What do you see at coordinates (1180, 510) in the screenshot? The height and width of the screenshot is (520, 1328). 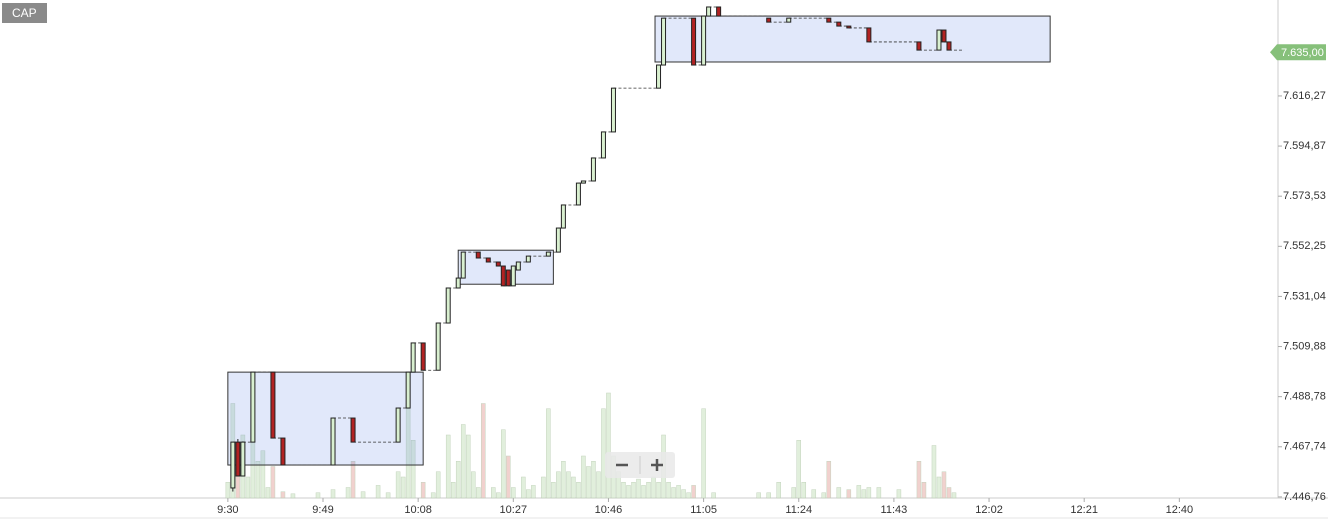 I see `x-tick-label: 12:40` at bounding box center [1180, 510].